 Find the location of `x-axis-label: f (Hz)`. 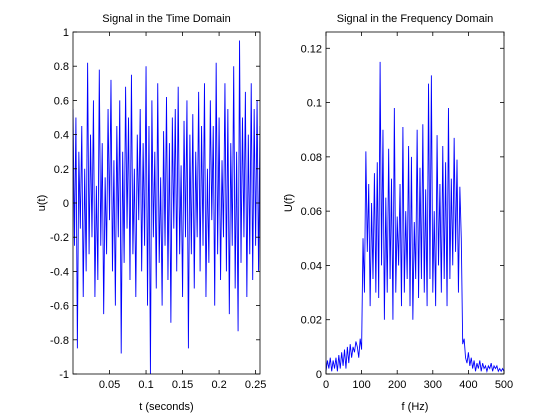

x-axis-label: f (Hz) is located at coordinates (415, 407).